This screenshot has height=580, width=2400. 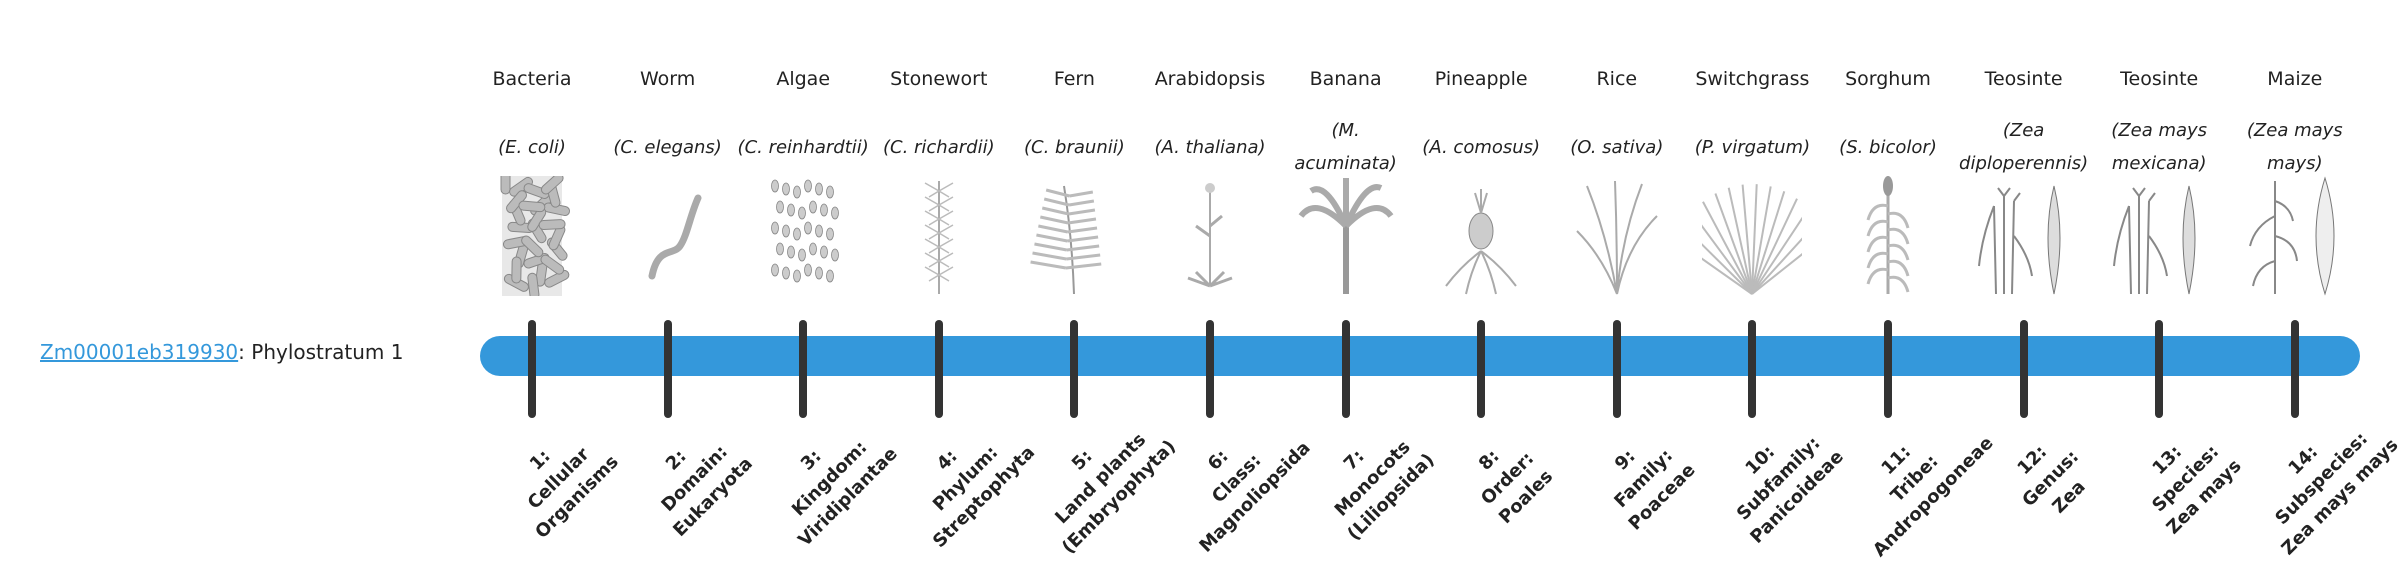 What do you see at coordinates (667, 79) in the screenshot?
I see `organism-name: Worm` at bounding box center [667, 79].